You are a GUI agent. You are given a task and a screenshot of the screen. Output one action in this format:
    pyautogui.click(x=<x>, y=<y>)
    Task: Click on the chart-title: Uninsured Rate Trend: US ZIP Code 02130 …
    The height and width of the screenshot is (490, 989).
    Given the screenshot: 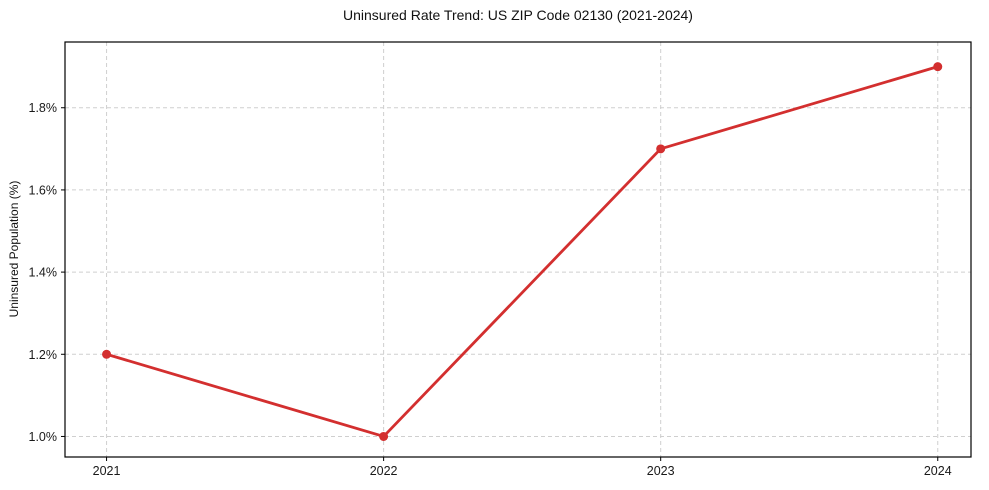 What is the action you would take?
    pyautogui.click(x=518, y=15)
    